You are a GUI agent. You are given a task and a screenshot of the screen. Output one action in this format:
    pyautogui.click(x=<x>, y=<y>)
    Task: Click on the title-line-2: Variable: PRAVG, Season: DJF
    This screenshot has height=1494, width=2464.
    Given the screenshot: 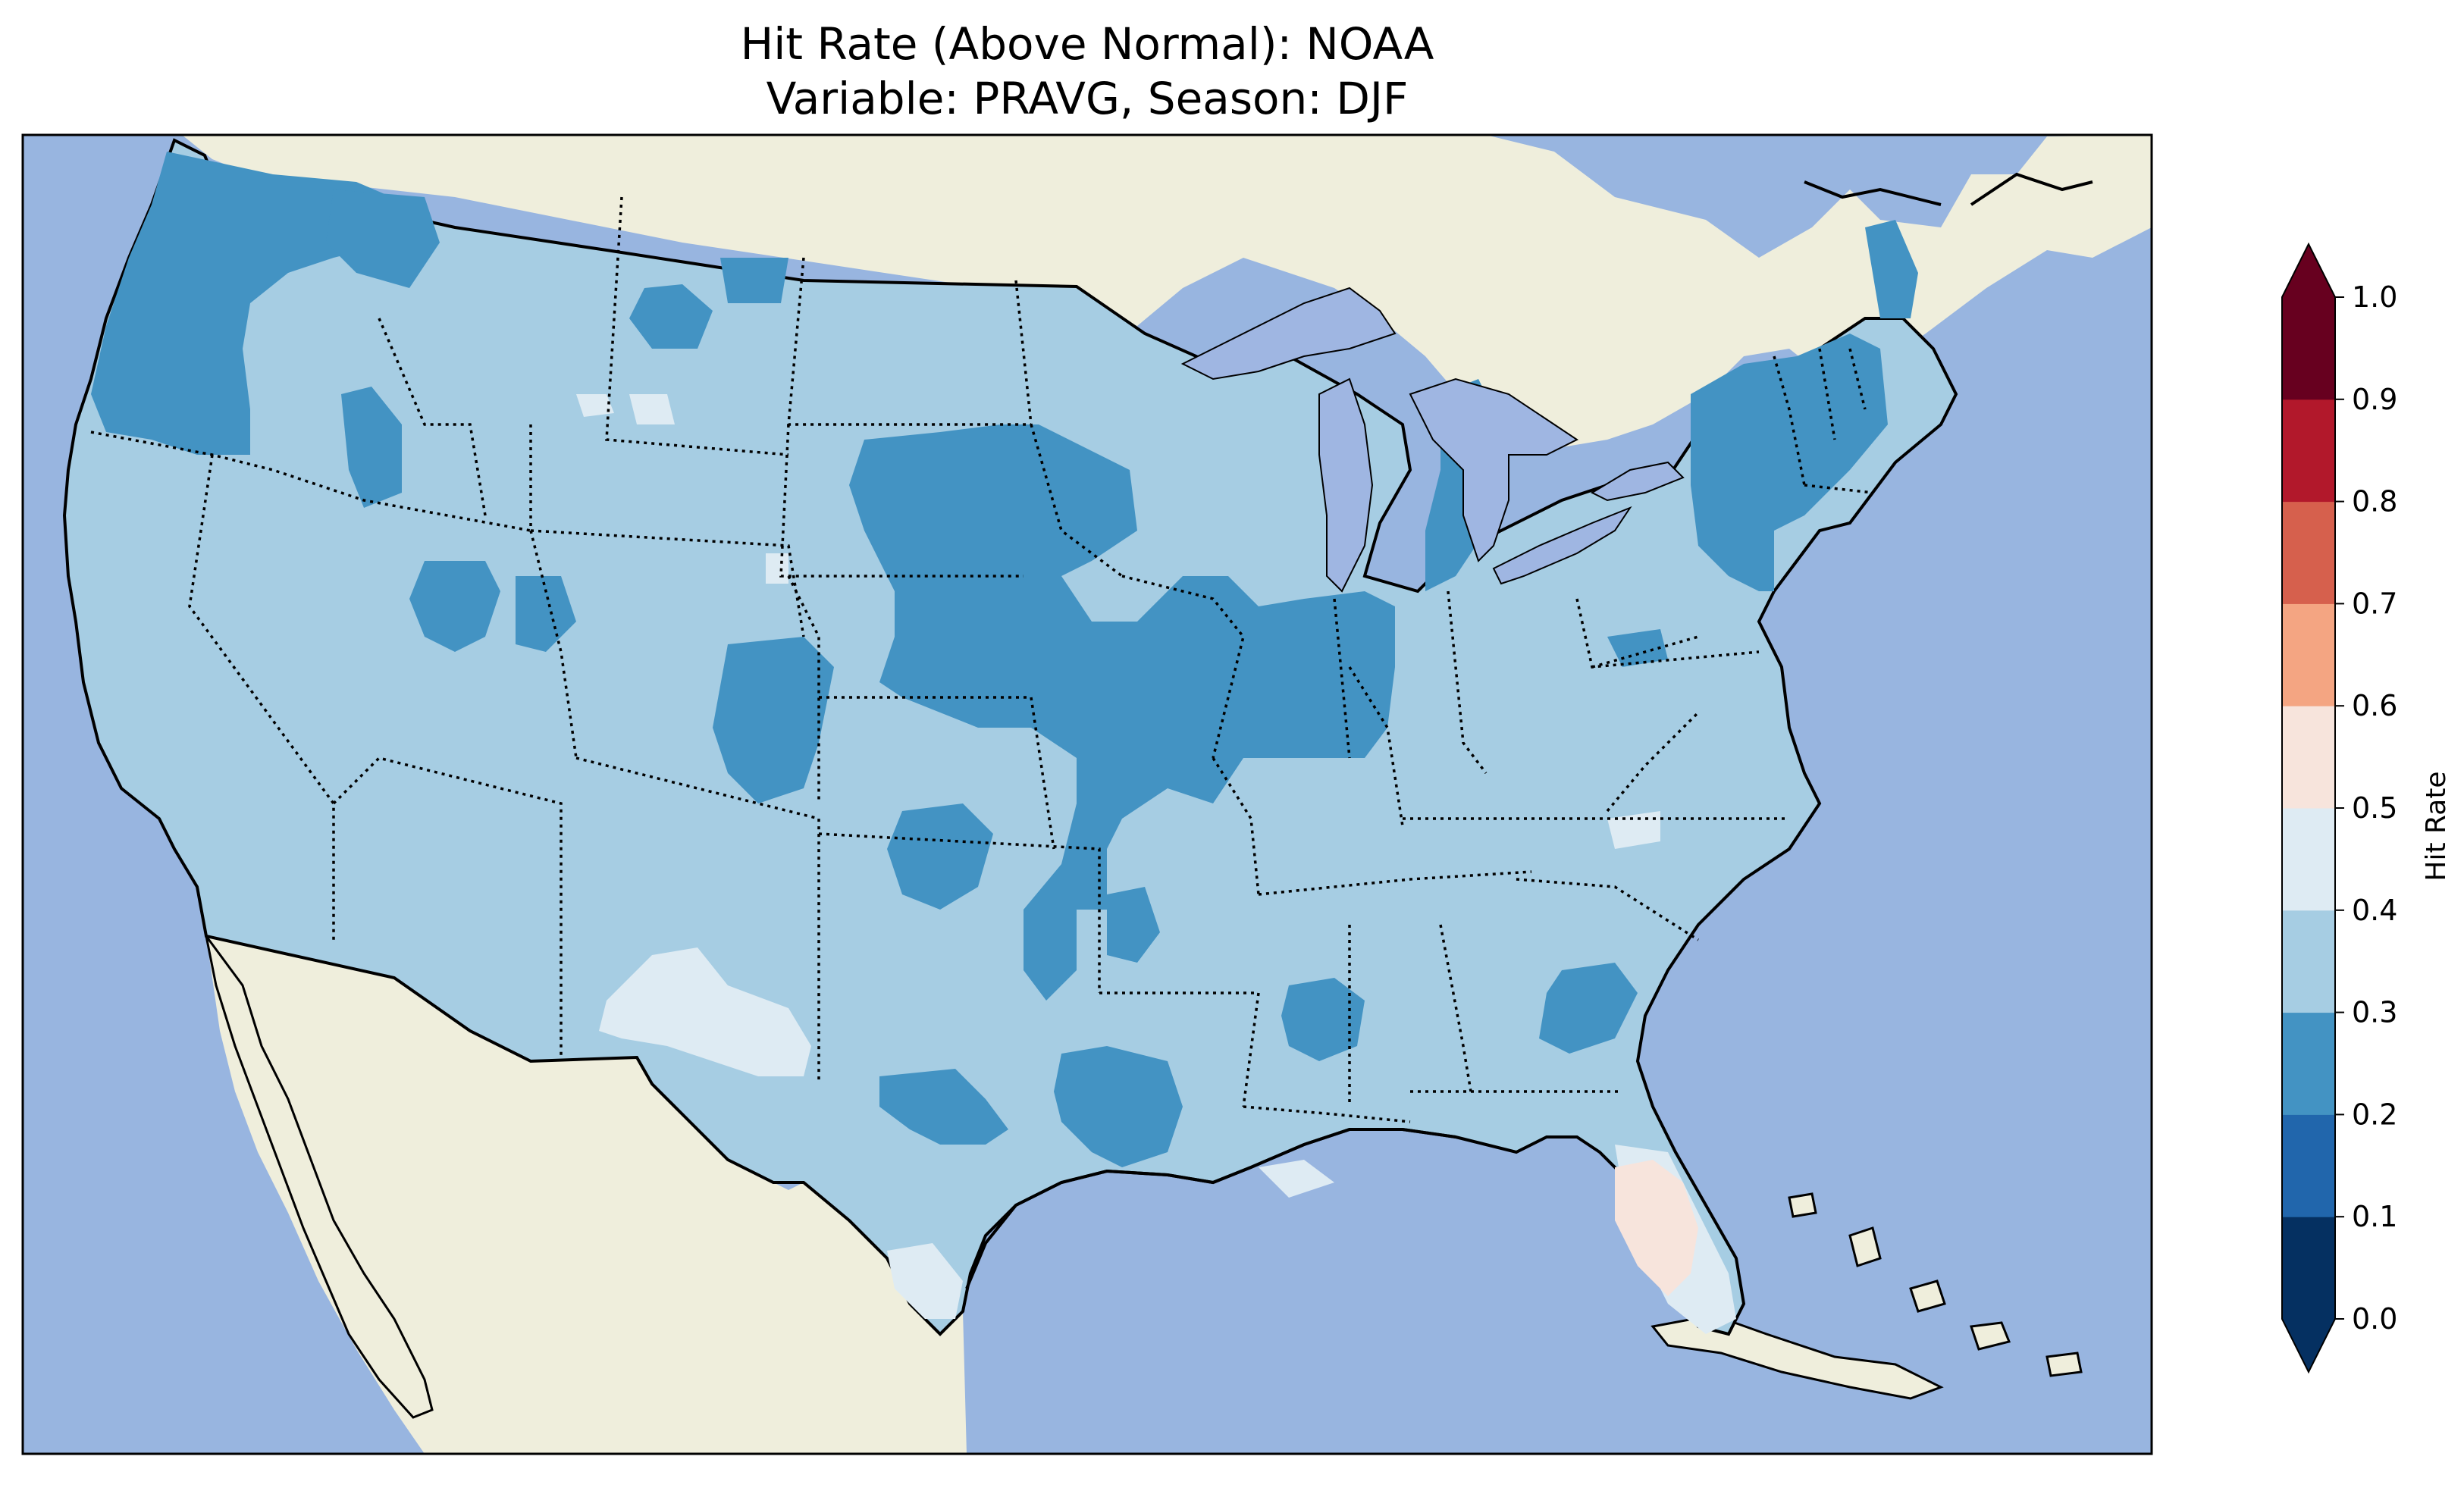 What is the action you would take?
    pyautogui.click(x=1087, y=98)
    